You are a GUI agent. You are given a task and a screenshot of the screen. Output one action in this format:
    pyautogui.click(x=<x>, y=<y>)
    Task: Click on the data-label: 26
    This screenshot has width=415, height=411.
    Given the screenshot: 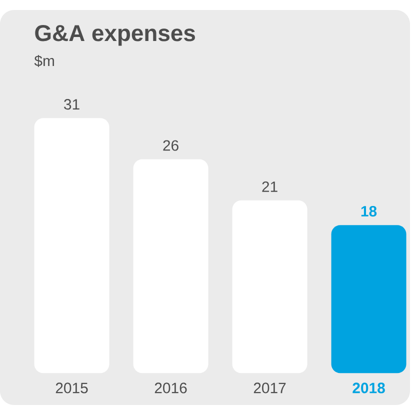 What is the action you would take?
    pyautogui.click(x=170, y=145)
    